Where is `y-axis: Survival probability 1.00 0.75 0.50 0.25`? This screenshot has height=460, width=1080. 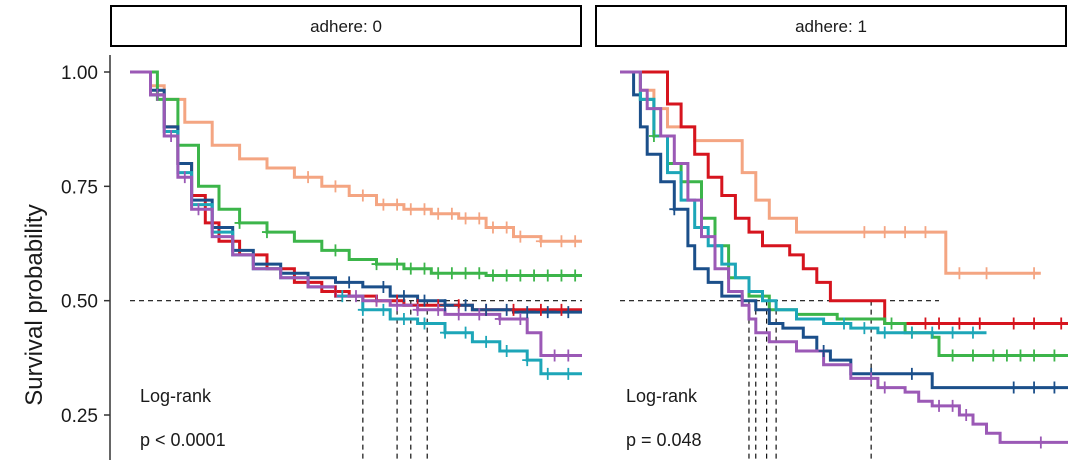 y-axis: Survival probability 1.00 0.75 0.50 0.25 is located at coordinates (66, 257).